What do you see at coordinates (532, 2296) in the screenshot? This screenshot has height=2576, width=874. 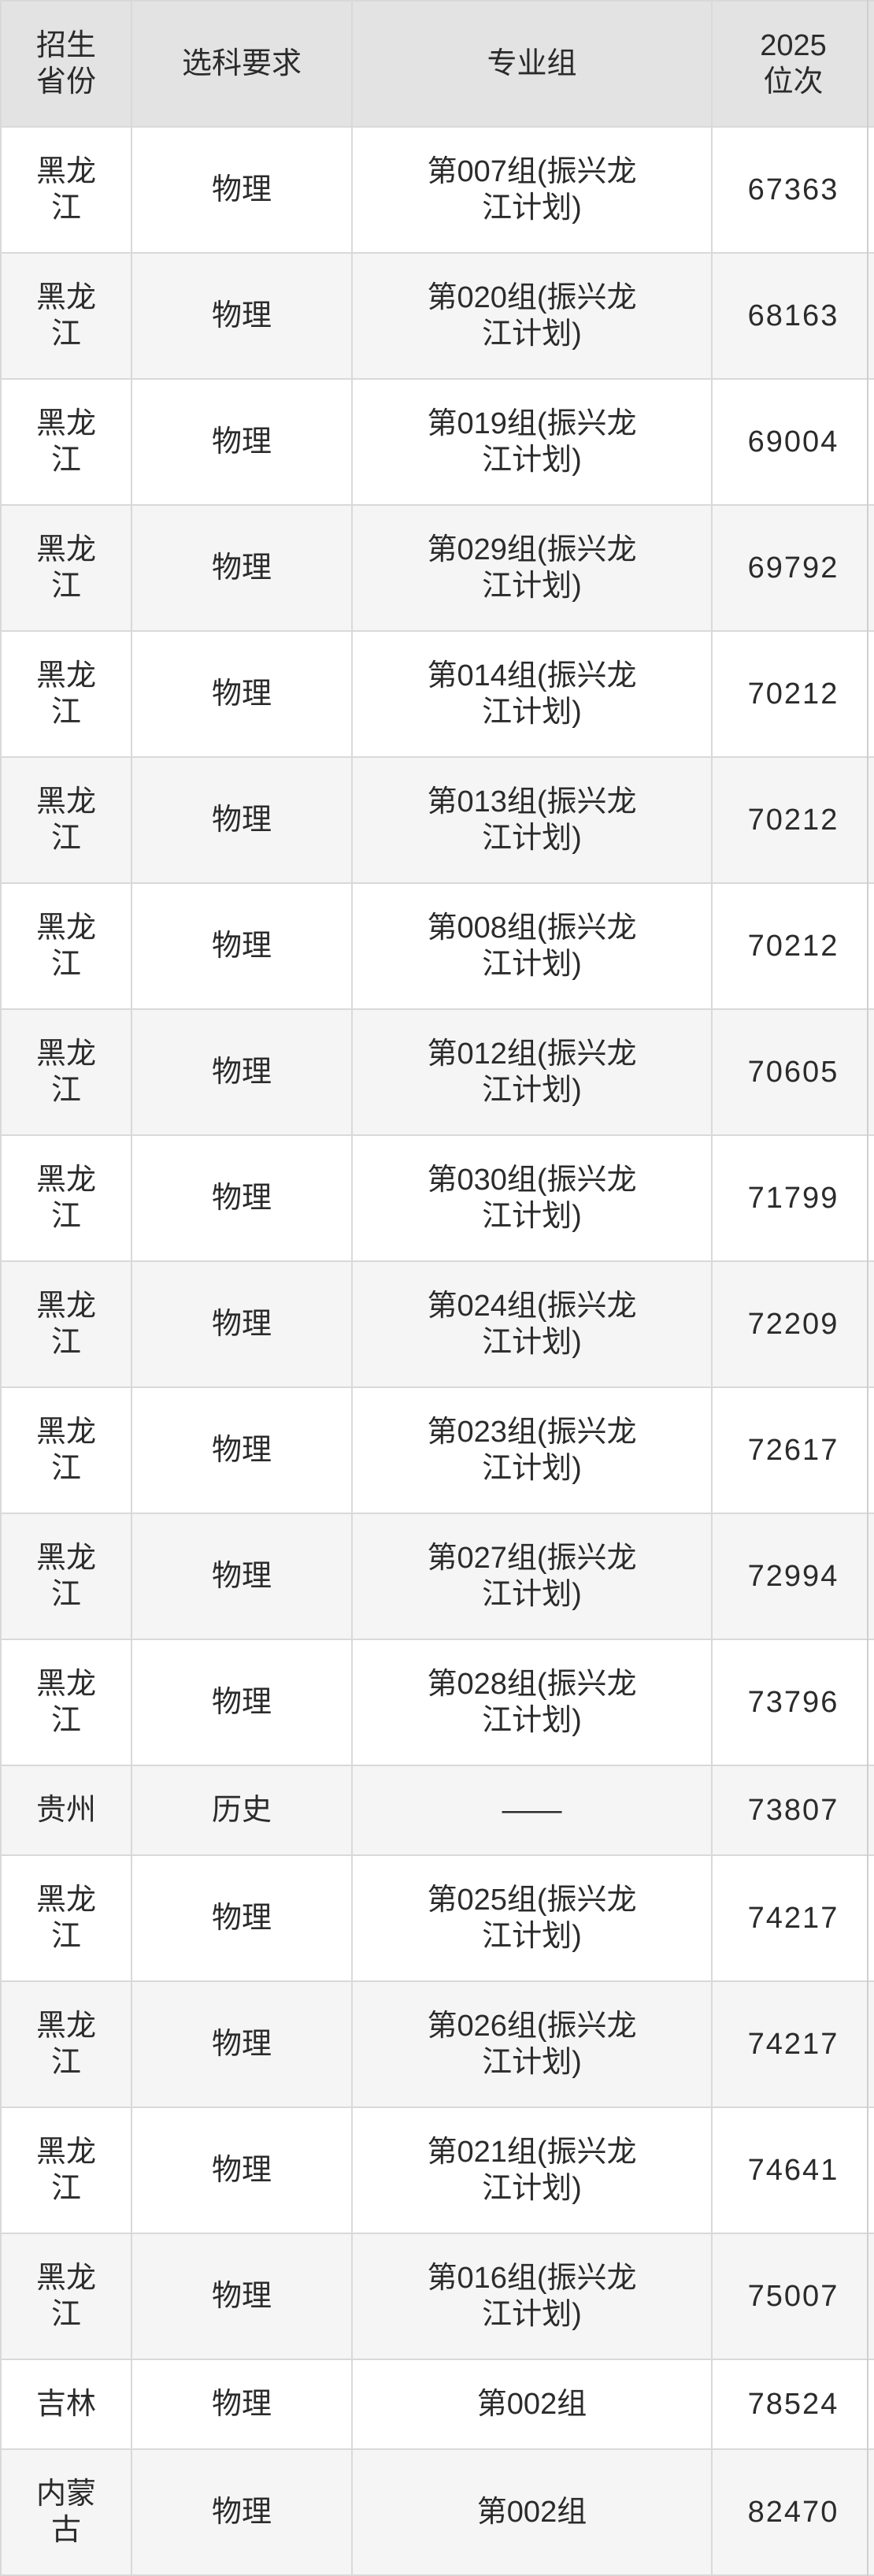 I see `cell-group: 第016组(振兴龙 江计划)` at bounding box center [532, 2296].